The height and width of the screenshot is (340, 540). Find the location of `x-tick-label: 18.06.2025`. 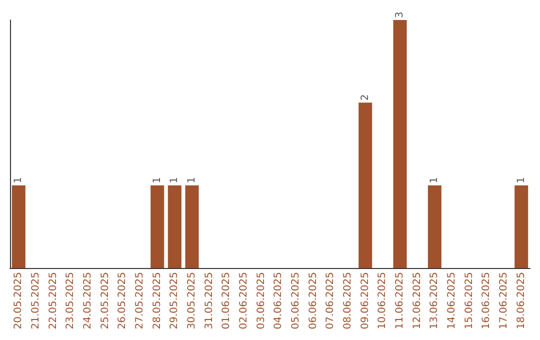

x-tick-label: 18.06.2025 is located at coordinates (521, 301).